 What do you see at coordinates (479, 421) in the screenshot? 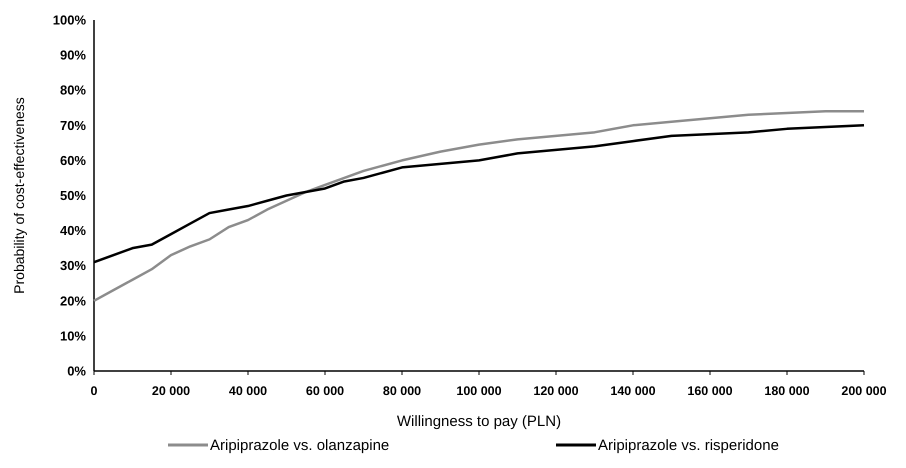
I see `x-axis-title: Willingness to pay (PLN)` at bounding box center [479, 421].